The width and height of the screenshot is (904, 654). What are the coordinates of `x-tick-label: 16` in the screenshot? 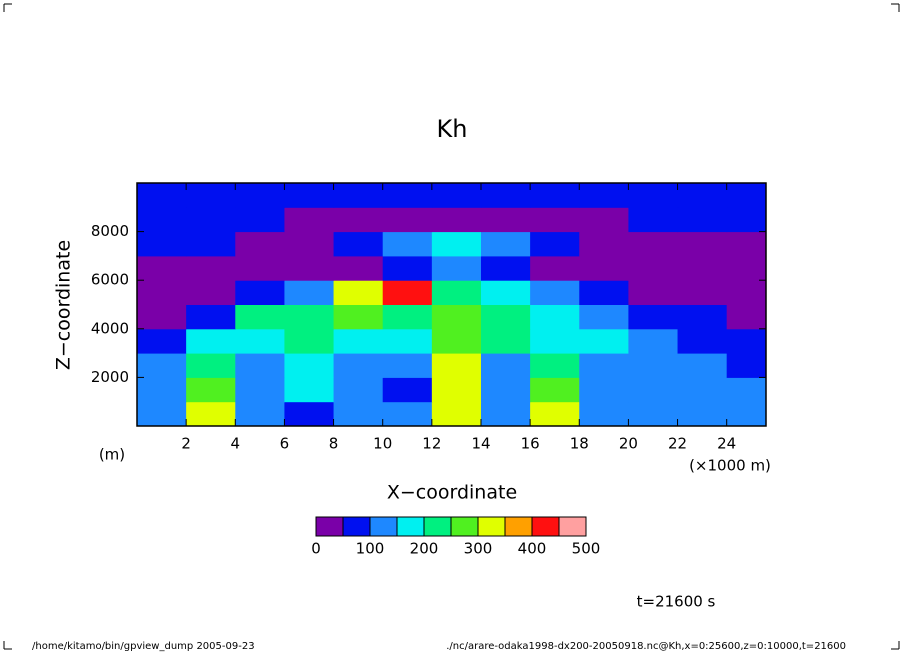 It's located at (530, 444).